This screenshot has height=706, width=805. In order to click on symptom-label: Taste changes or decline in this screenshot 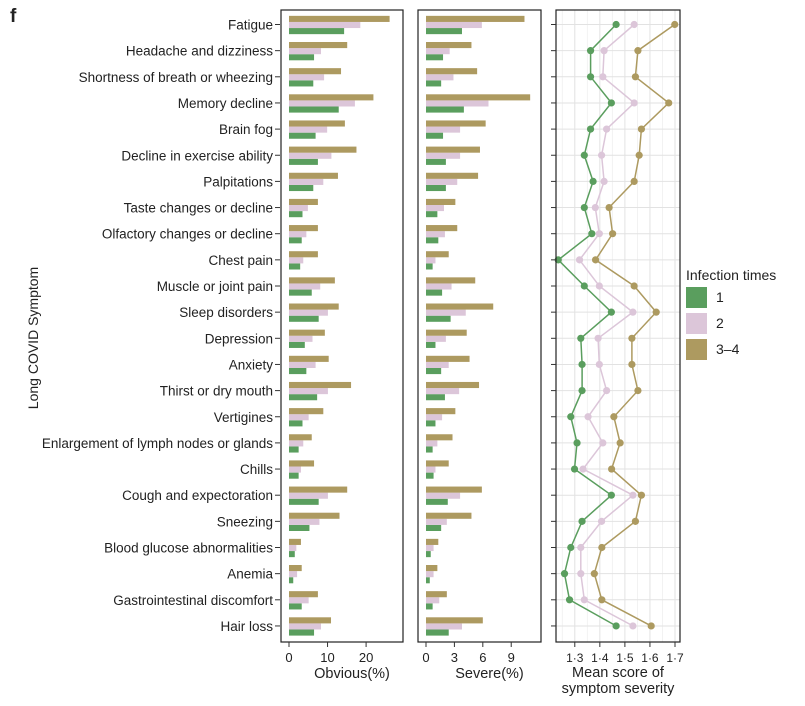, I will do `click(198, 208)`.